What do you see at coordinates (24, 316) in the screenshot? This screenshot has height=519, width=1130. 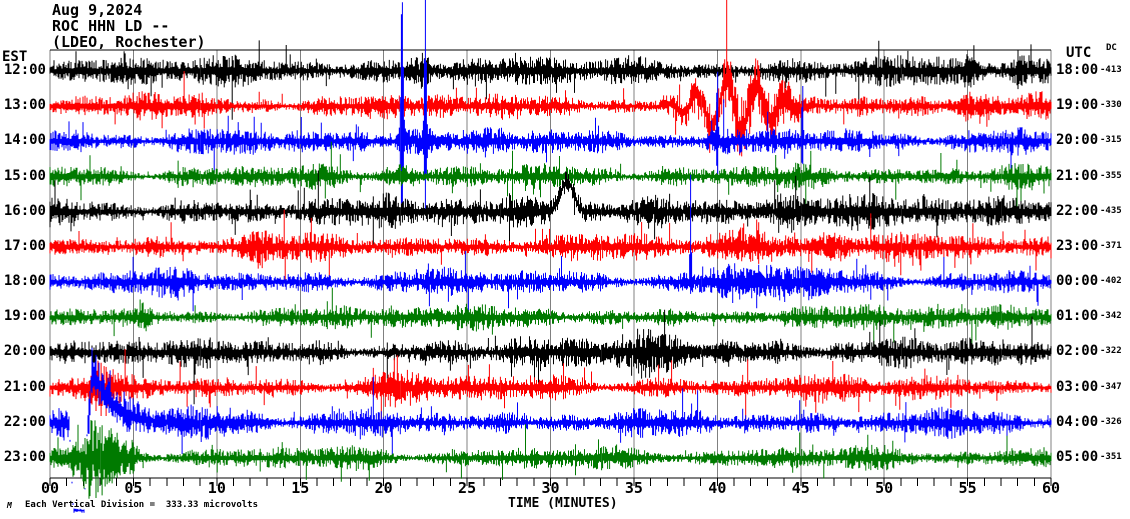 I see `est-row-label: 19:00` at bounding box center [24, 316].